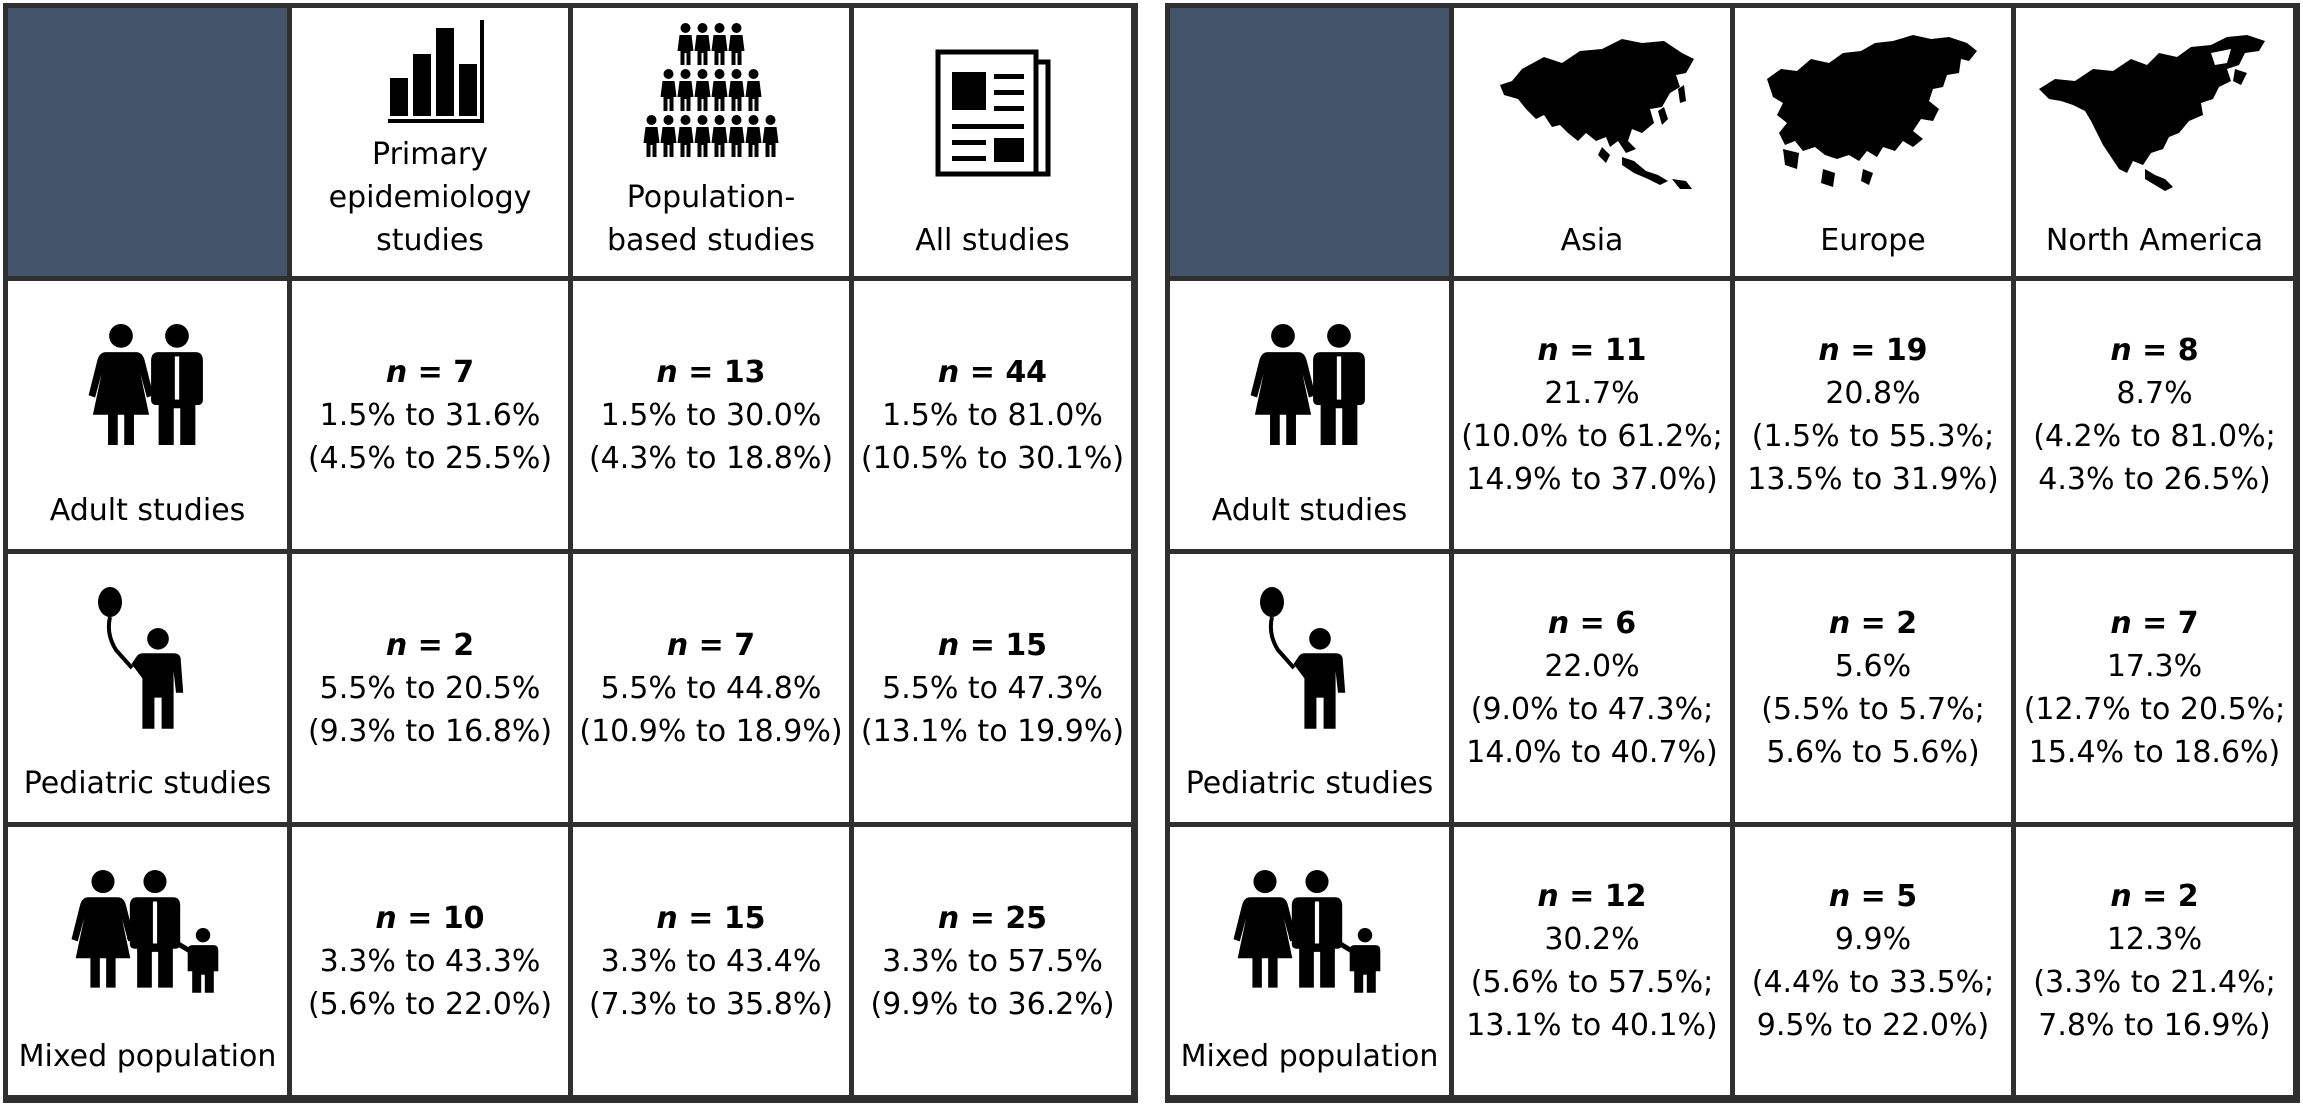 The height and width of the screenshot is (1108, 2303). What do you see at coordinates (1872, 110) in the screenshot?
I see `europe-map-icon` at bounding box center [1872, 110].